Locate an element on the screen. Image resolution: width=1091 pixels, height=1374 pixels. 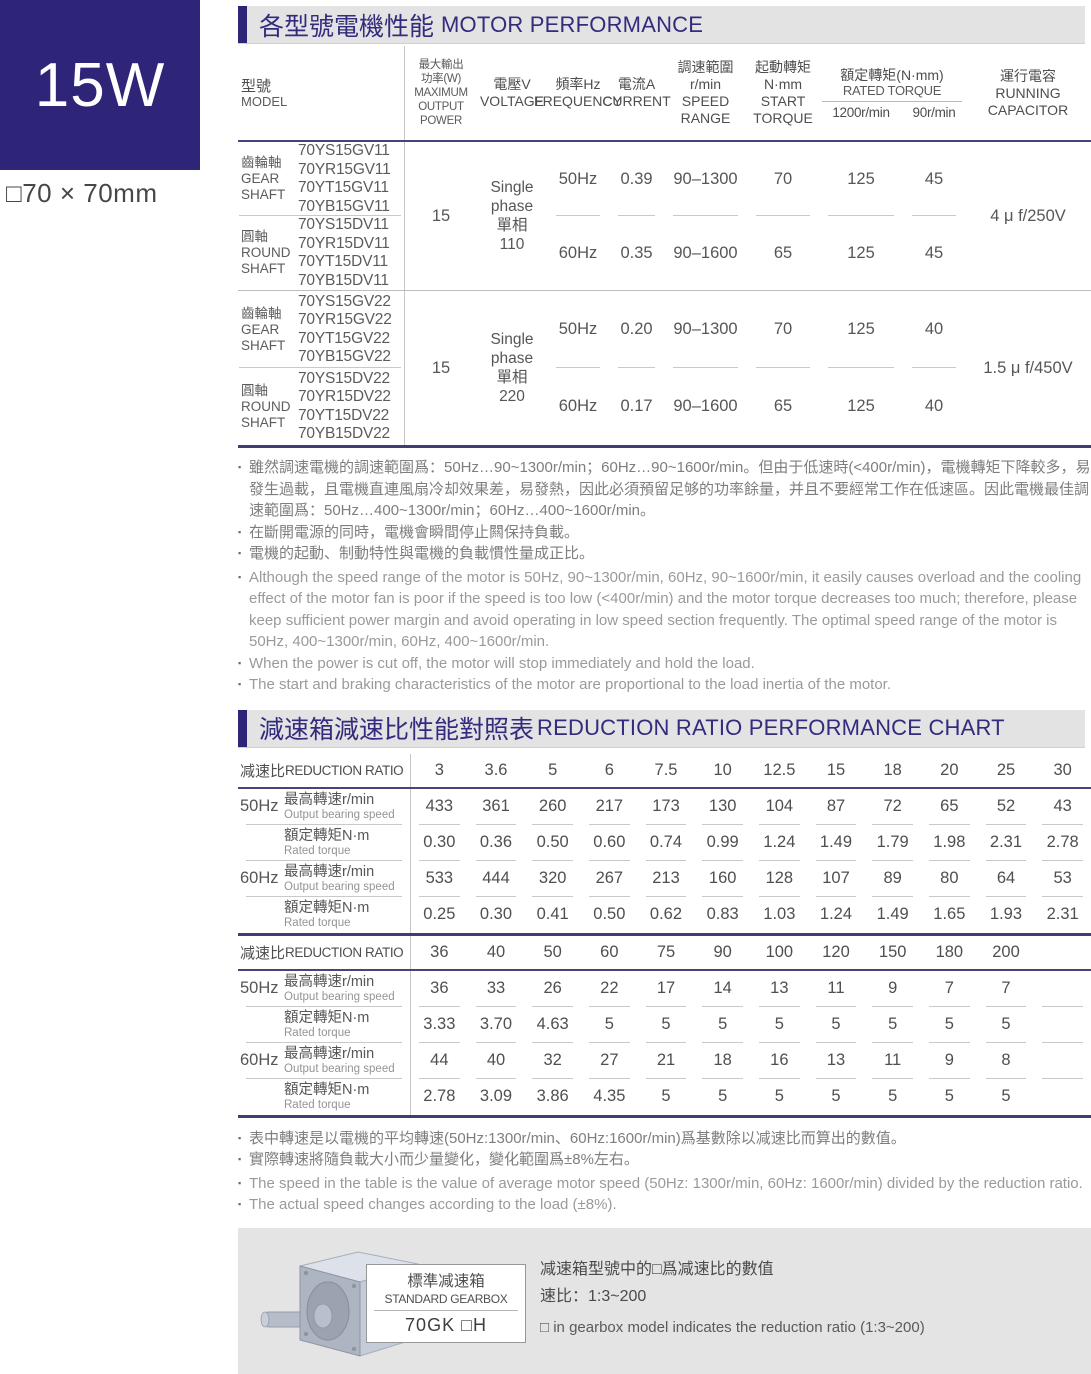
table-cell: 1.24 is located at coordinates (836, 914).